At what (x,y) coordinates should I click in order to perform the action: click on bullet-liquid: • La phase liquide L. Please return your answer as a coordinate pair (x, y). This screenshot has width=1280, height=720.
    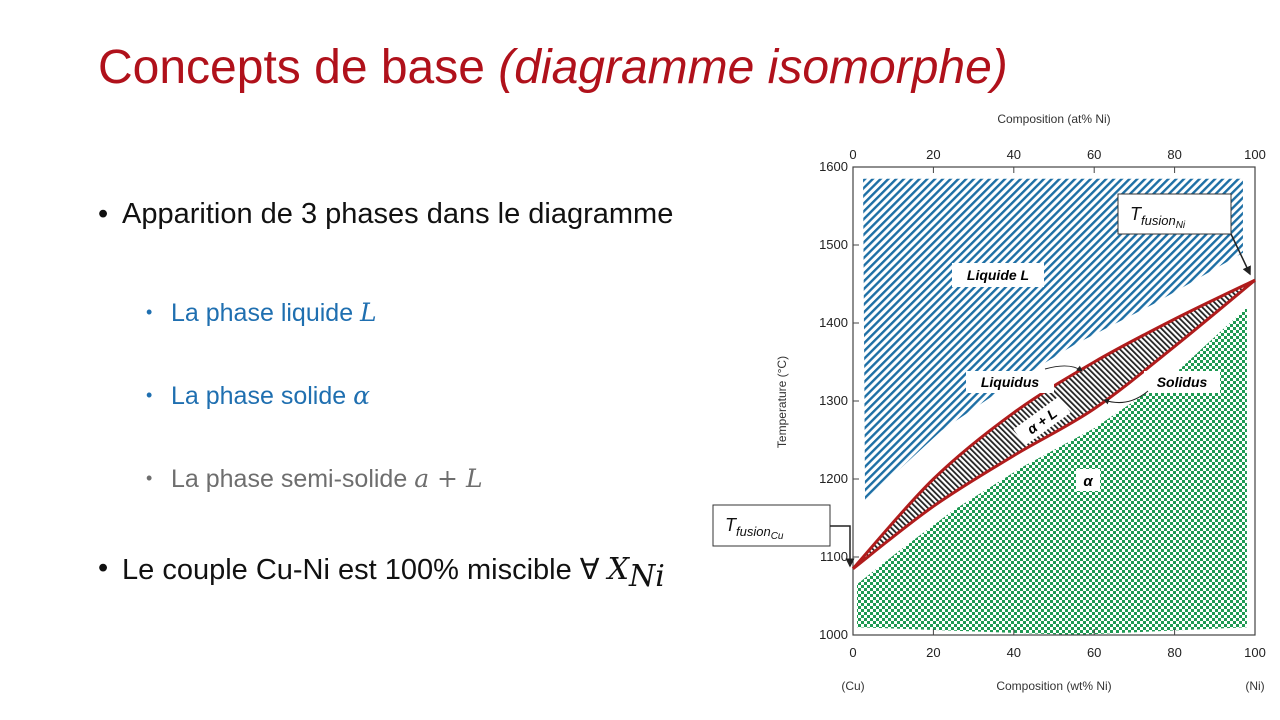
    Looking at the image, I should click on (261, 313).